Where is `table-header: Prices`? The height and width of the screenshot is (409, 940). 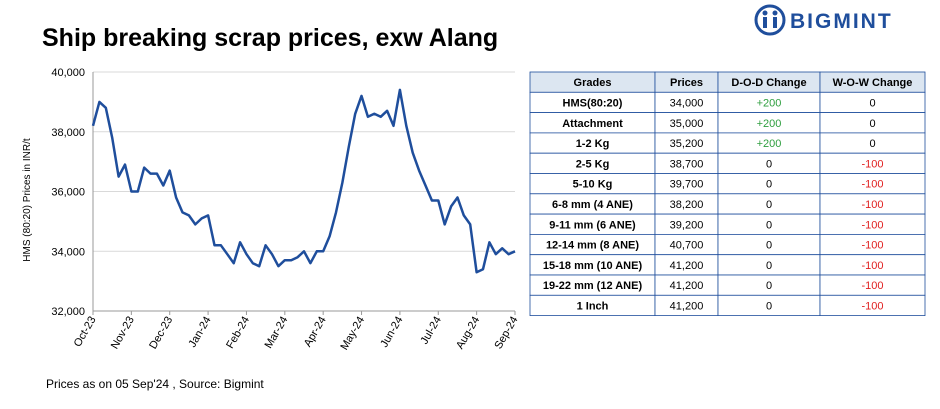 table-header: Prices is located at coordinates (686, 83).